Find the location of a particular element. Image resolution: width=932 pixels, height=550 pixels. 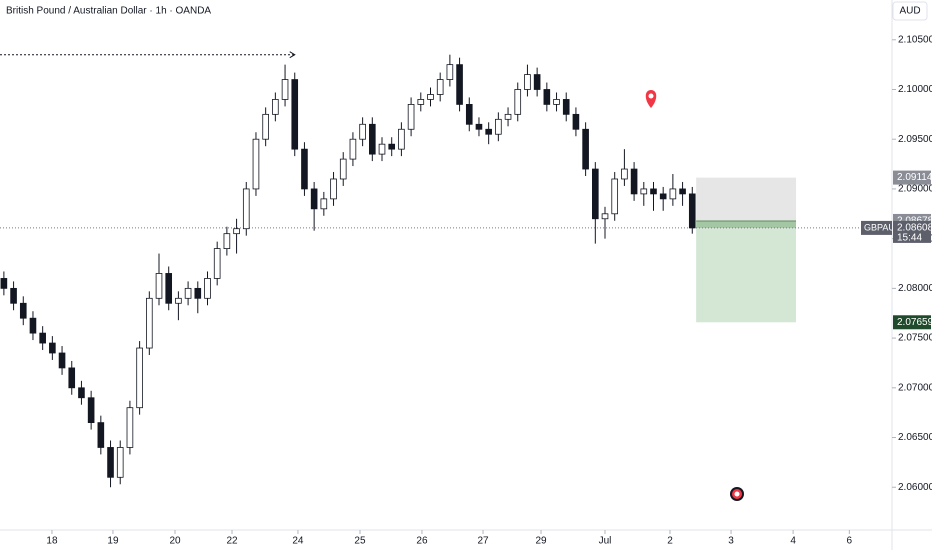

x-tick-label: 24 is located at coordinates (298, 541).